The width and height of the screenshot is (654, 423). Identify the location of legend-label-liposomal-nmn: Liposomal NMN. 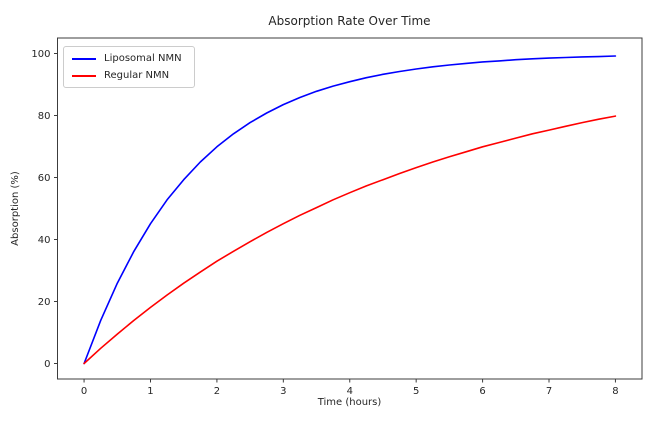
(143, 58).